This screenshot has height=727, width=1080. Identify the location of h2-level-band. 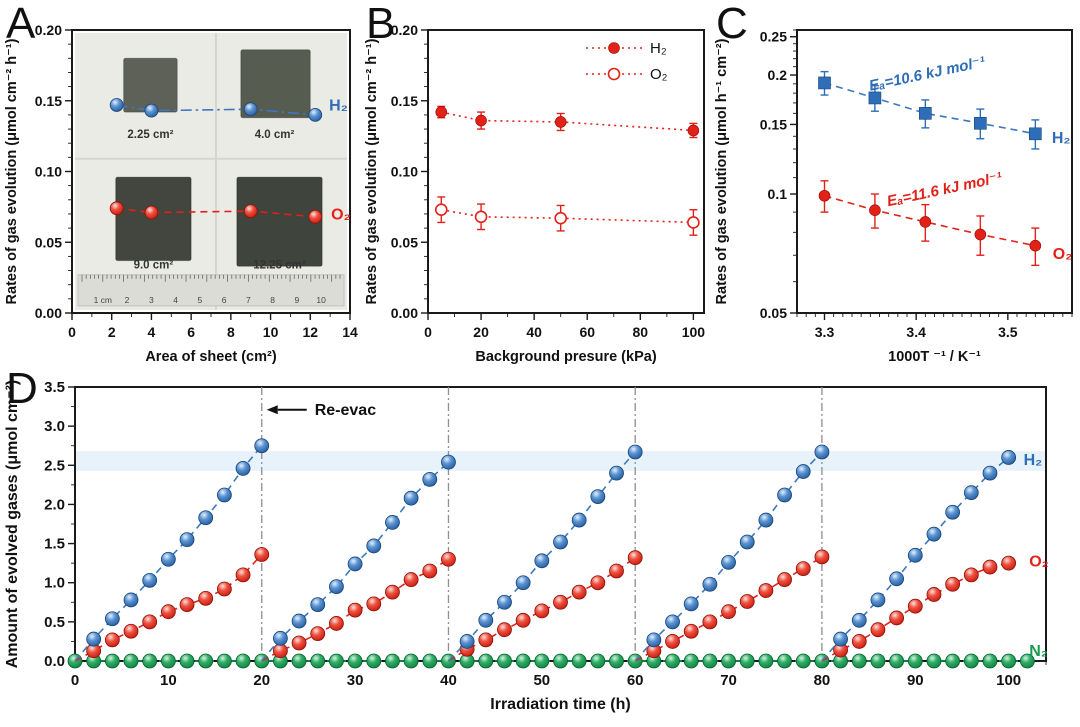
(560, 461).